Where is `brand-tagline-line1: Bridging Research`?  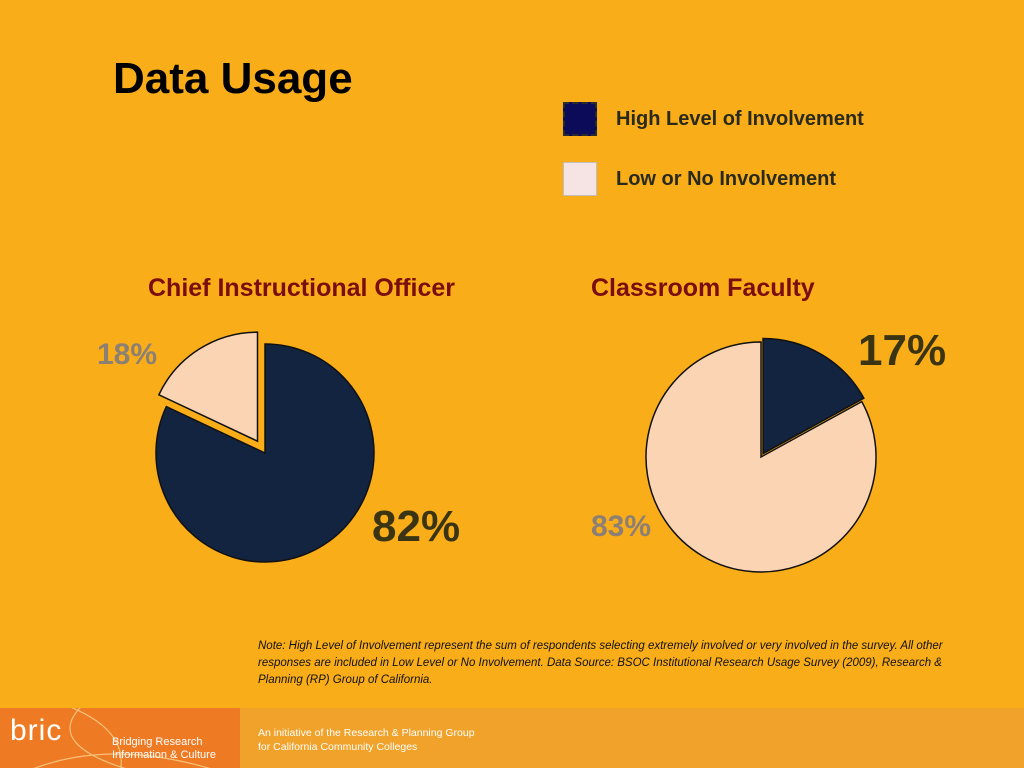
brand-tagline-line1: Bridging Research is located at coordinates (157, 742).